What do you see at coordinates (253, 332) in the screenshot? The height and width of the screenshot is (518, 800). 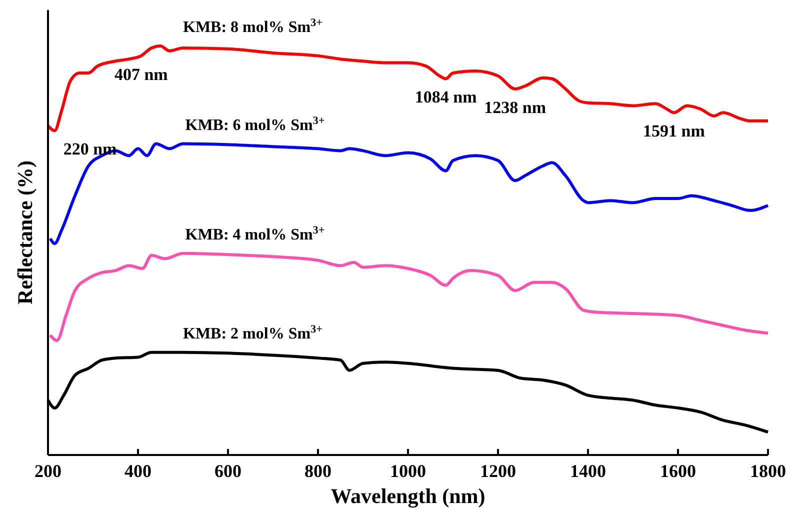 I see `series-label: KMB: 2 mol% Sm$^{3+}$` at bounding box center [253, 332].